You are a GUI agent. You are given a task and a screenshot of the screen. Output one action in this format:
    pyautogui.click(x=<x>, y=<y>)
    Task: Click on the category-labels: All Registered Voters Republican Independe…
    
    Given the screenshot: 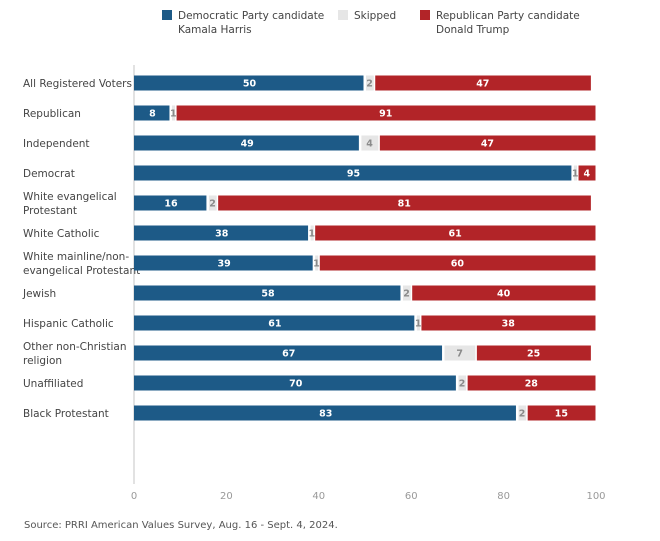 What is the action you would take?
    pyautogui.click(x=81, y=249)
    